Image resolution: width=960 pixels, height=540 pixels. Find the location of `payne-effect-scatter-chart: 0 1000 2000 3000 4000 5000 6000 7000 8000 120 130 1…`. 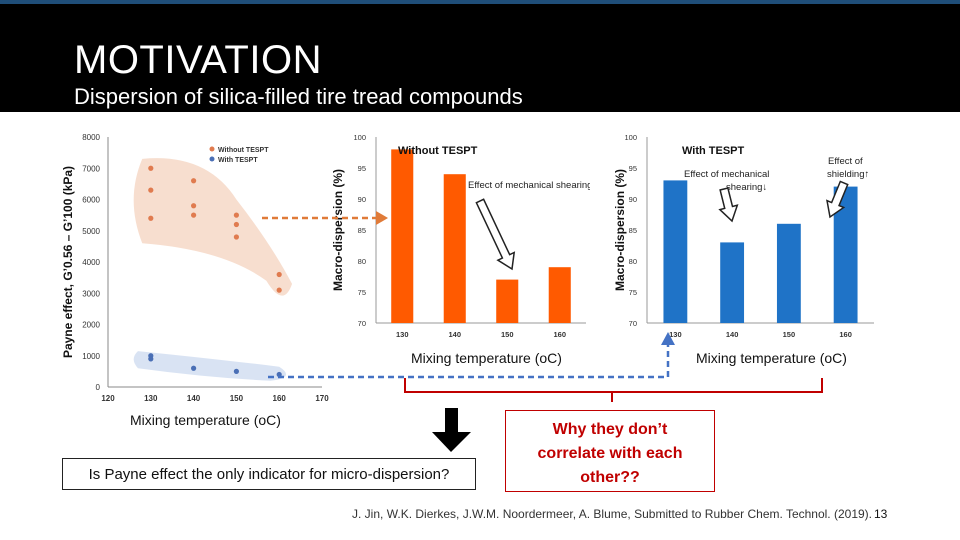

payne-effect-scatter-chart: 0 1000 2000 3000 4000 5000 6000 7000 8000 120 130 1… is located at coordinates (195, 268).